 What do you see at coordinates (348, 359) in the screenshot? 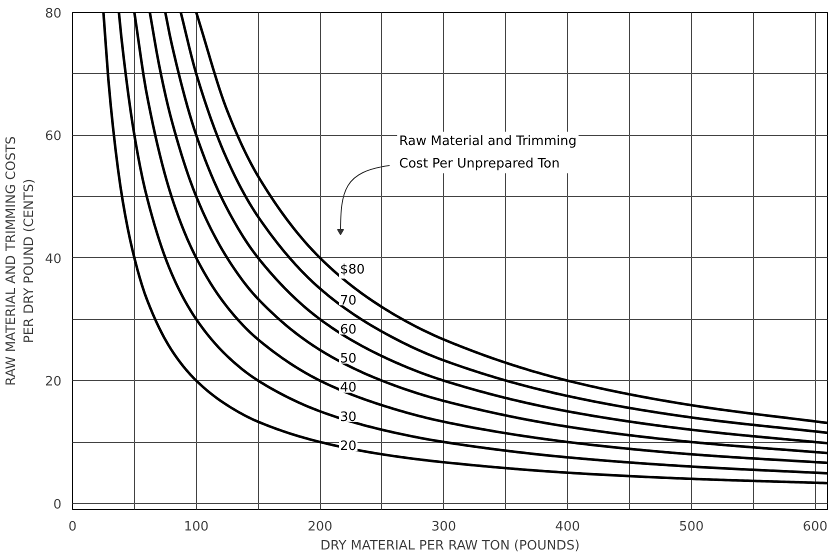
I see `series-label: 50` at bounding box center [348, 359].